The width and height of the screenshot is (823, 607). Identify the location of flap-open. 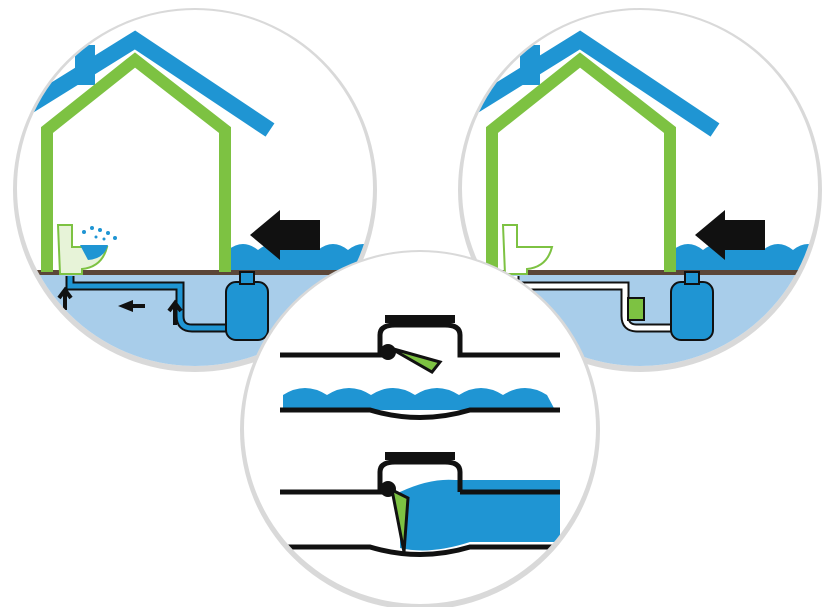
(416, 360).